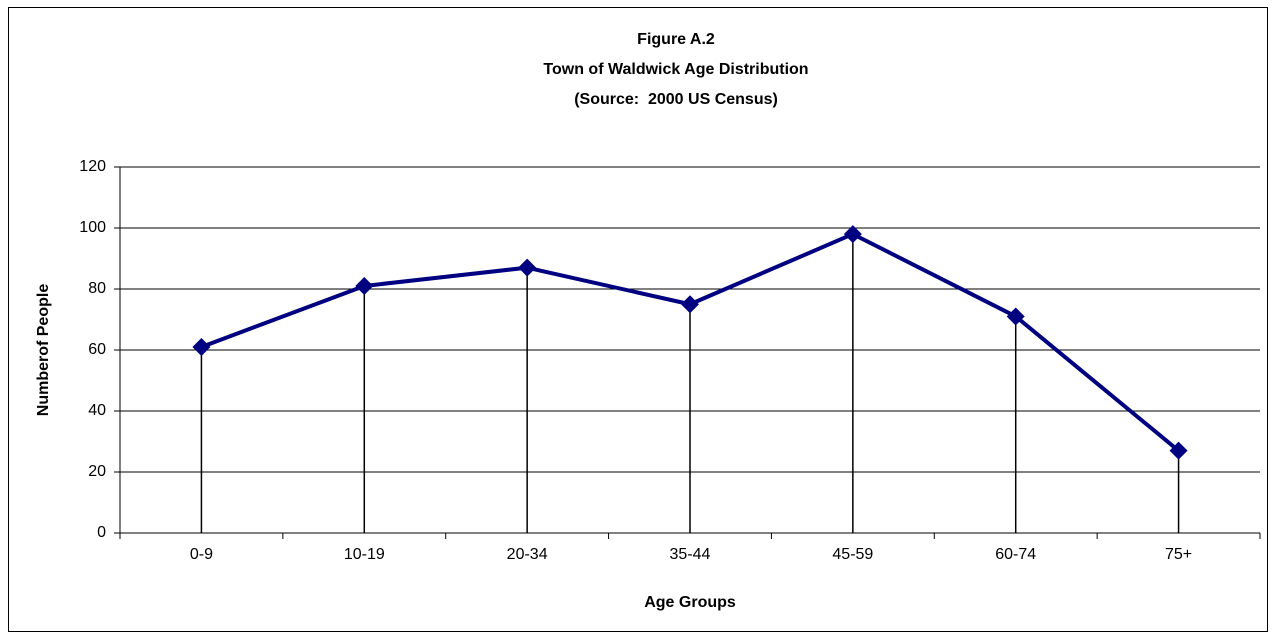 The image size is (1276, 636). I want to click on x-tick-label: 60-74, so click(1015, 554).